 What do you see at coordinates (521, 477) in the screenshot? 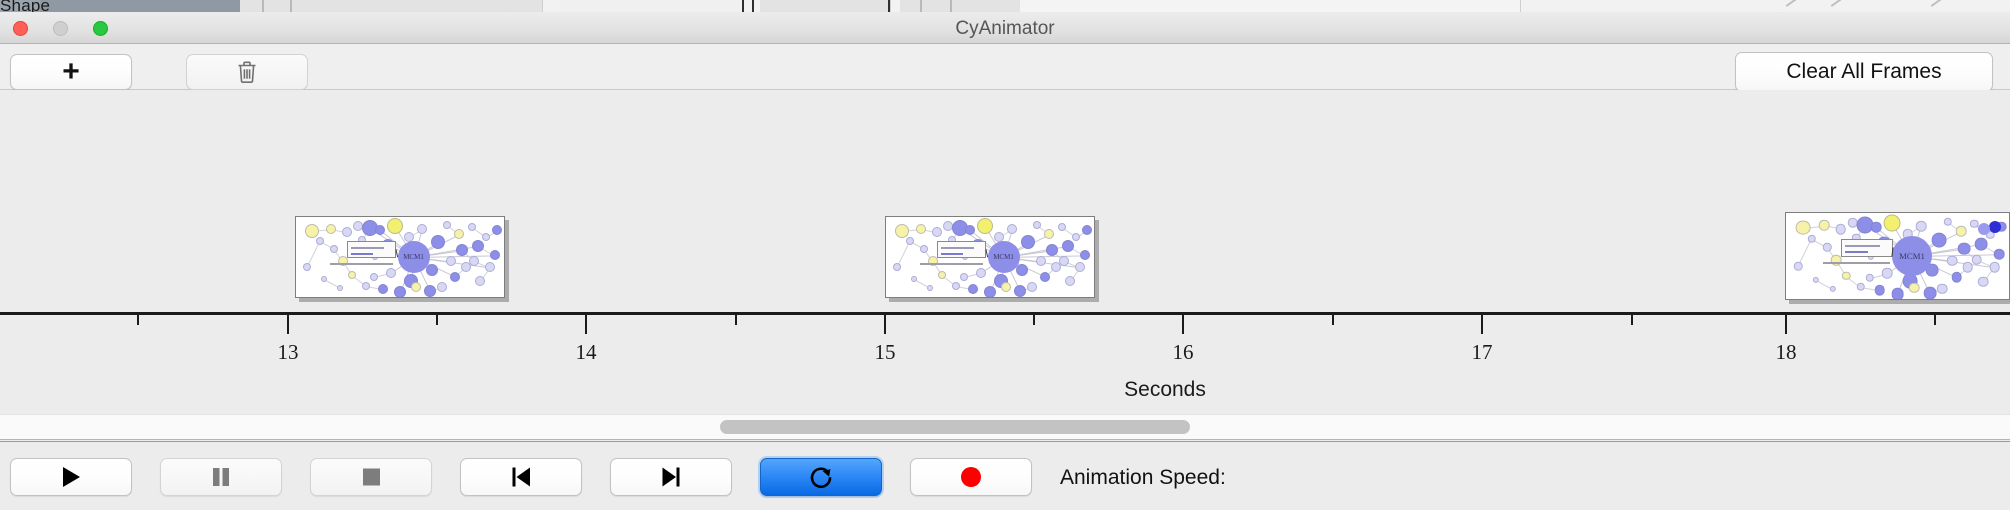
I see `skip-to-start-button` at bounding box center [521, 477].